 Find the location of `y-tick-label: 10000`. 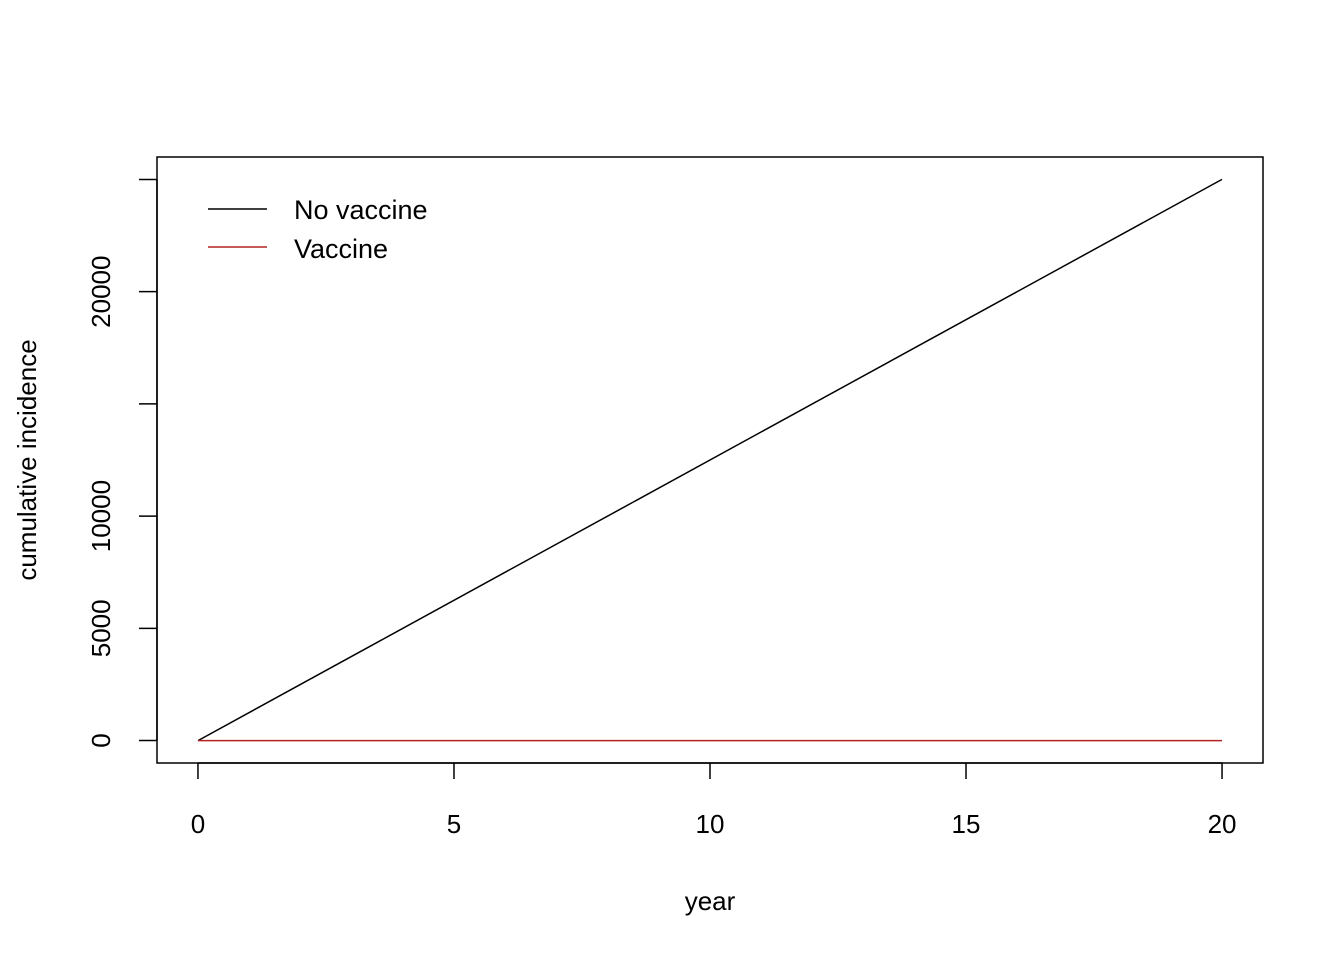

y-tick-label: 10000 is located at coordinates (101, 516).